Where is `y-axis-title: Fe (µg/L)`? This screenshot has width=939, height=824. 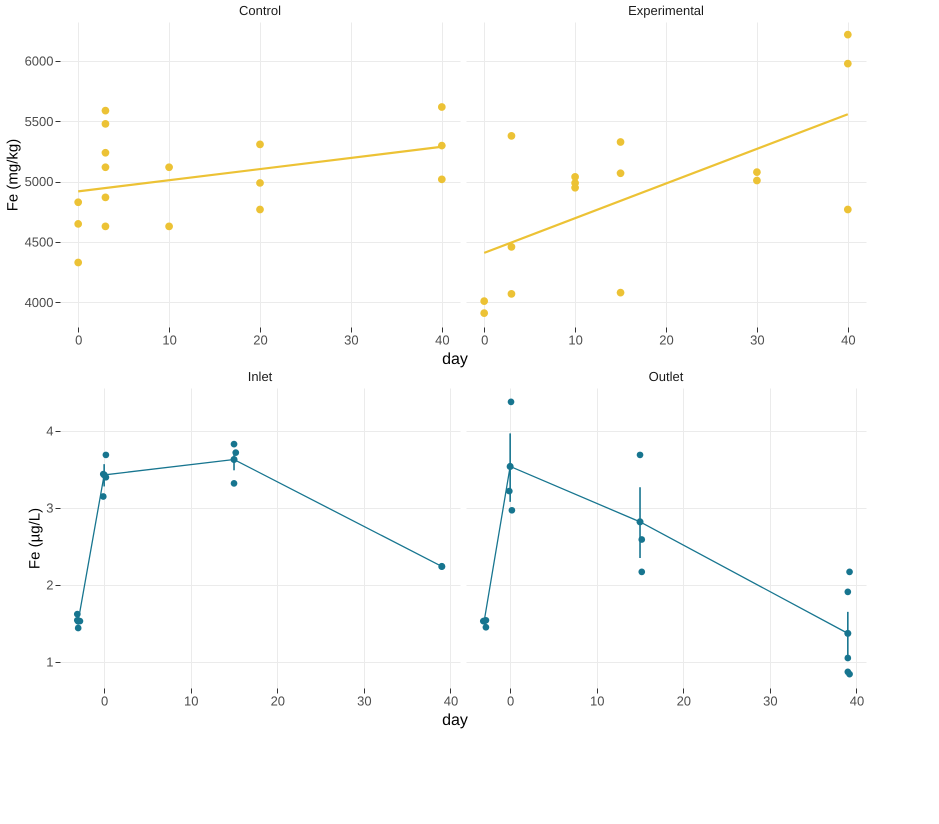 y-axis-title: Fe (µg/L) is located at coordinates (35, 539).